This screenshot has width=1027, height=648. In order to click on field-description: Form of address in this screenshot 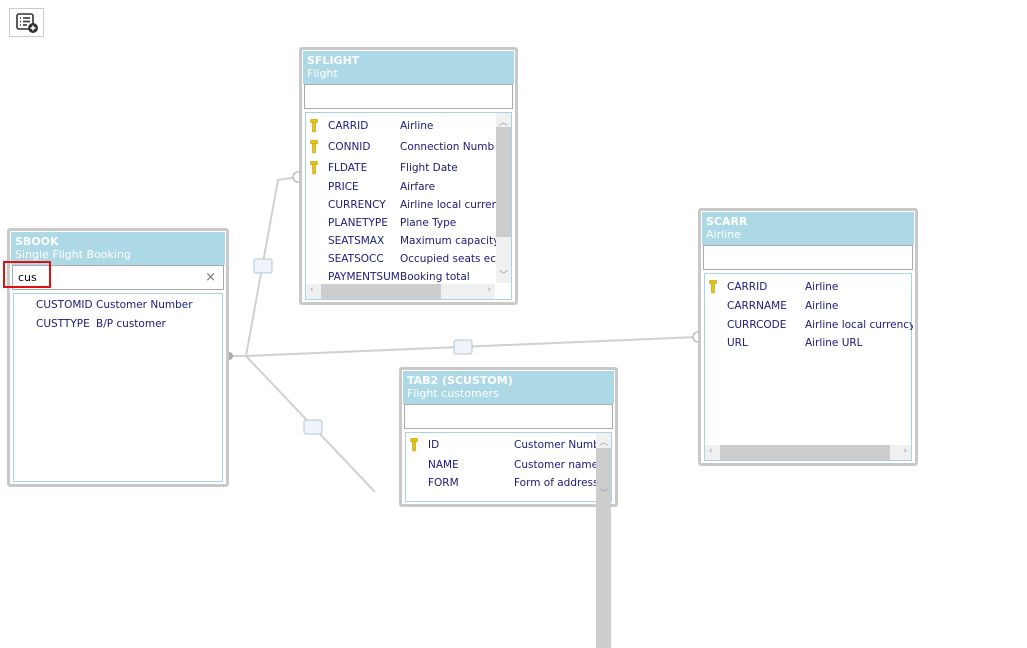, I will do `click(556, 483)`.